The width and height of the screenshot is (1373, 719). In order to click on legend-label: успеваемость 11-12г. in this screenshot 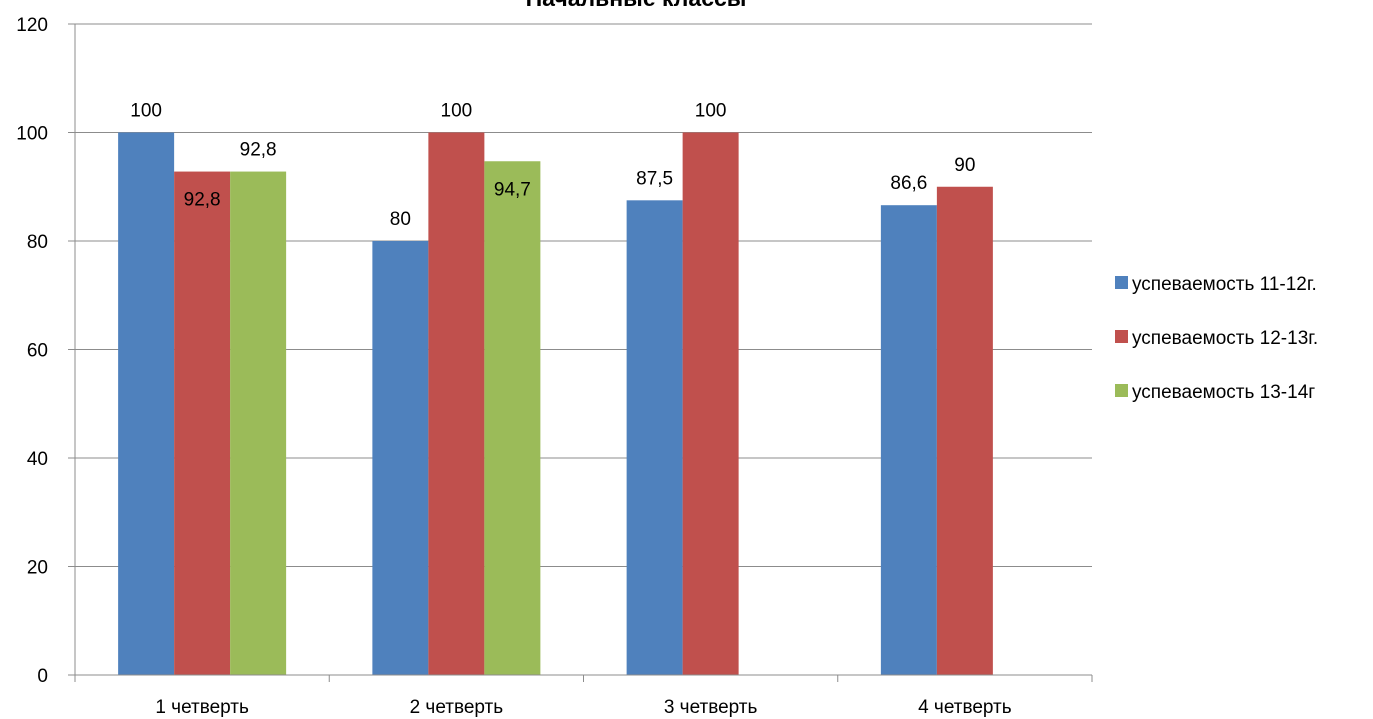, I will do `click(1224, 284)`.